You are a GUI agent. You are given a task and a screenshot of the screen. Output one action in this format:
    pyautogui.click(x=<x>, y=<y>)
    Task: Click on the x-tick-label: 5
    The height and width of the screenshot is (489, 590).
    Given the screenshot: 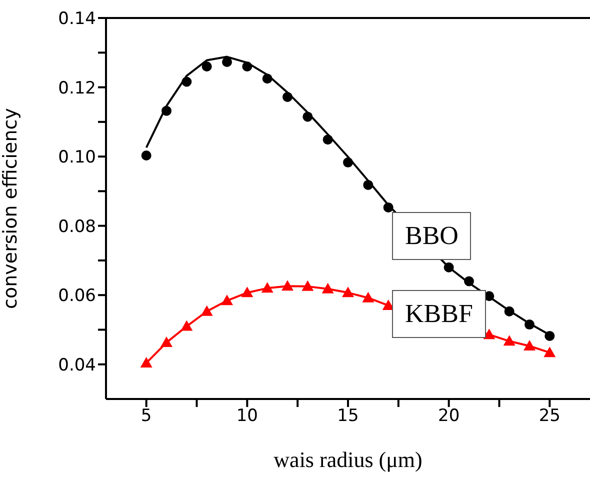 What is the action you would take?
    pyautogui.click(x=146, y=416)
    